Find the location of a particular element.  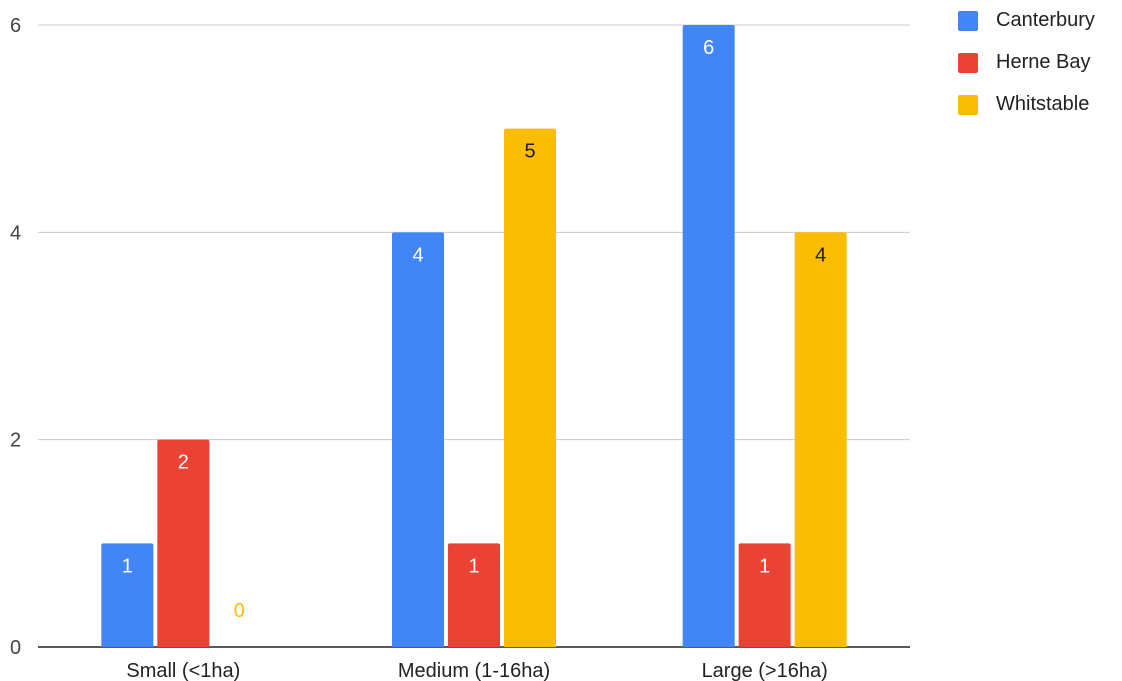

data-label: 6 is located at coordinates (708, 48).